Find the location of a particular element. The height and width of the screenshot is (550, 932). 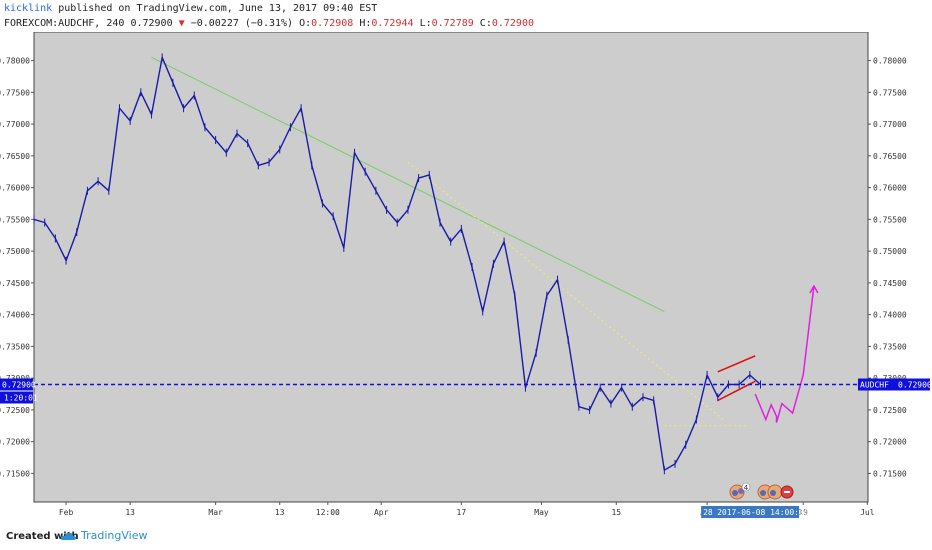

projection-arrow-icon is located at coordinates (814, 289).